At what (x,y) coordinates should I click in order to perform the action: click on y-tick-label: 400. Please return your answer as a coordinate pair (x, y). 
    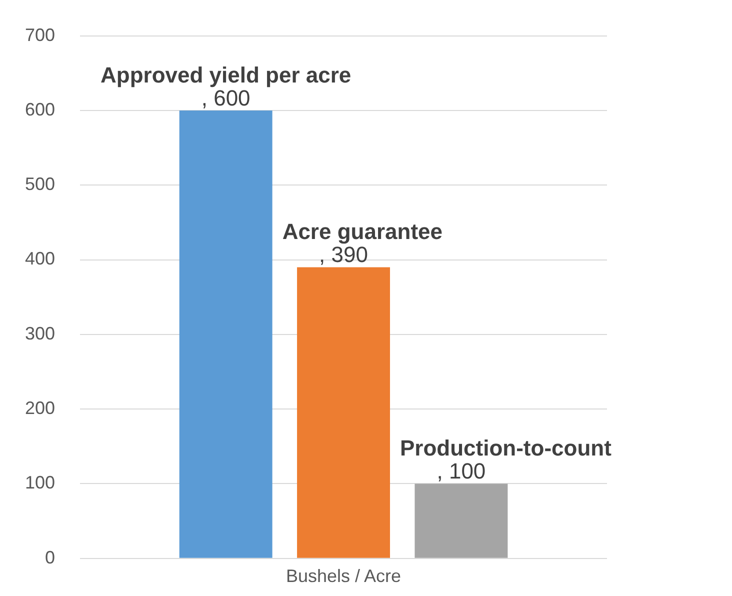
    Looking at the image, I should click on (40, 258).